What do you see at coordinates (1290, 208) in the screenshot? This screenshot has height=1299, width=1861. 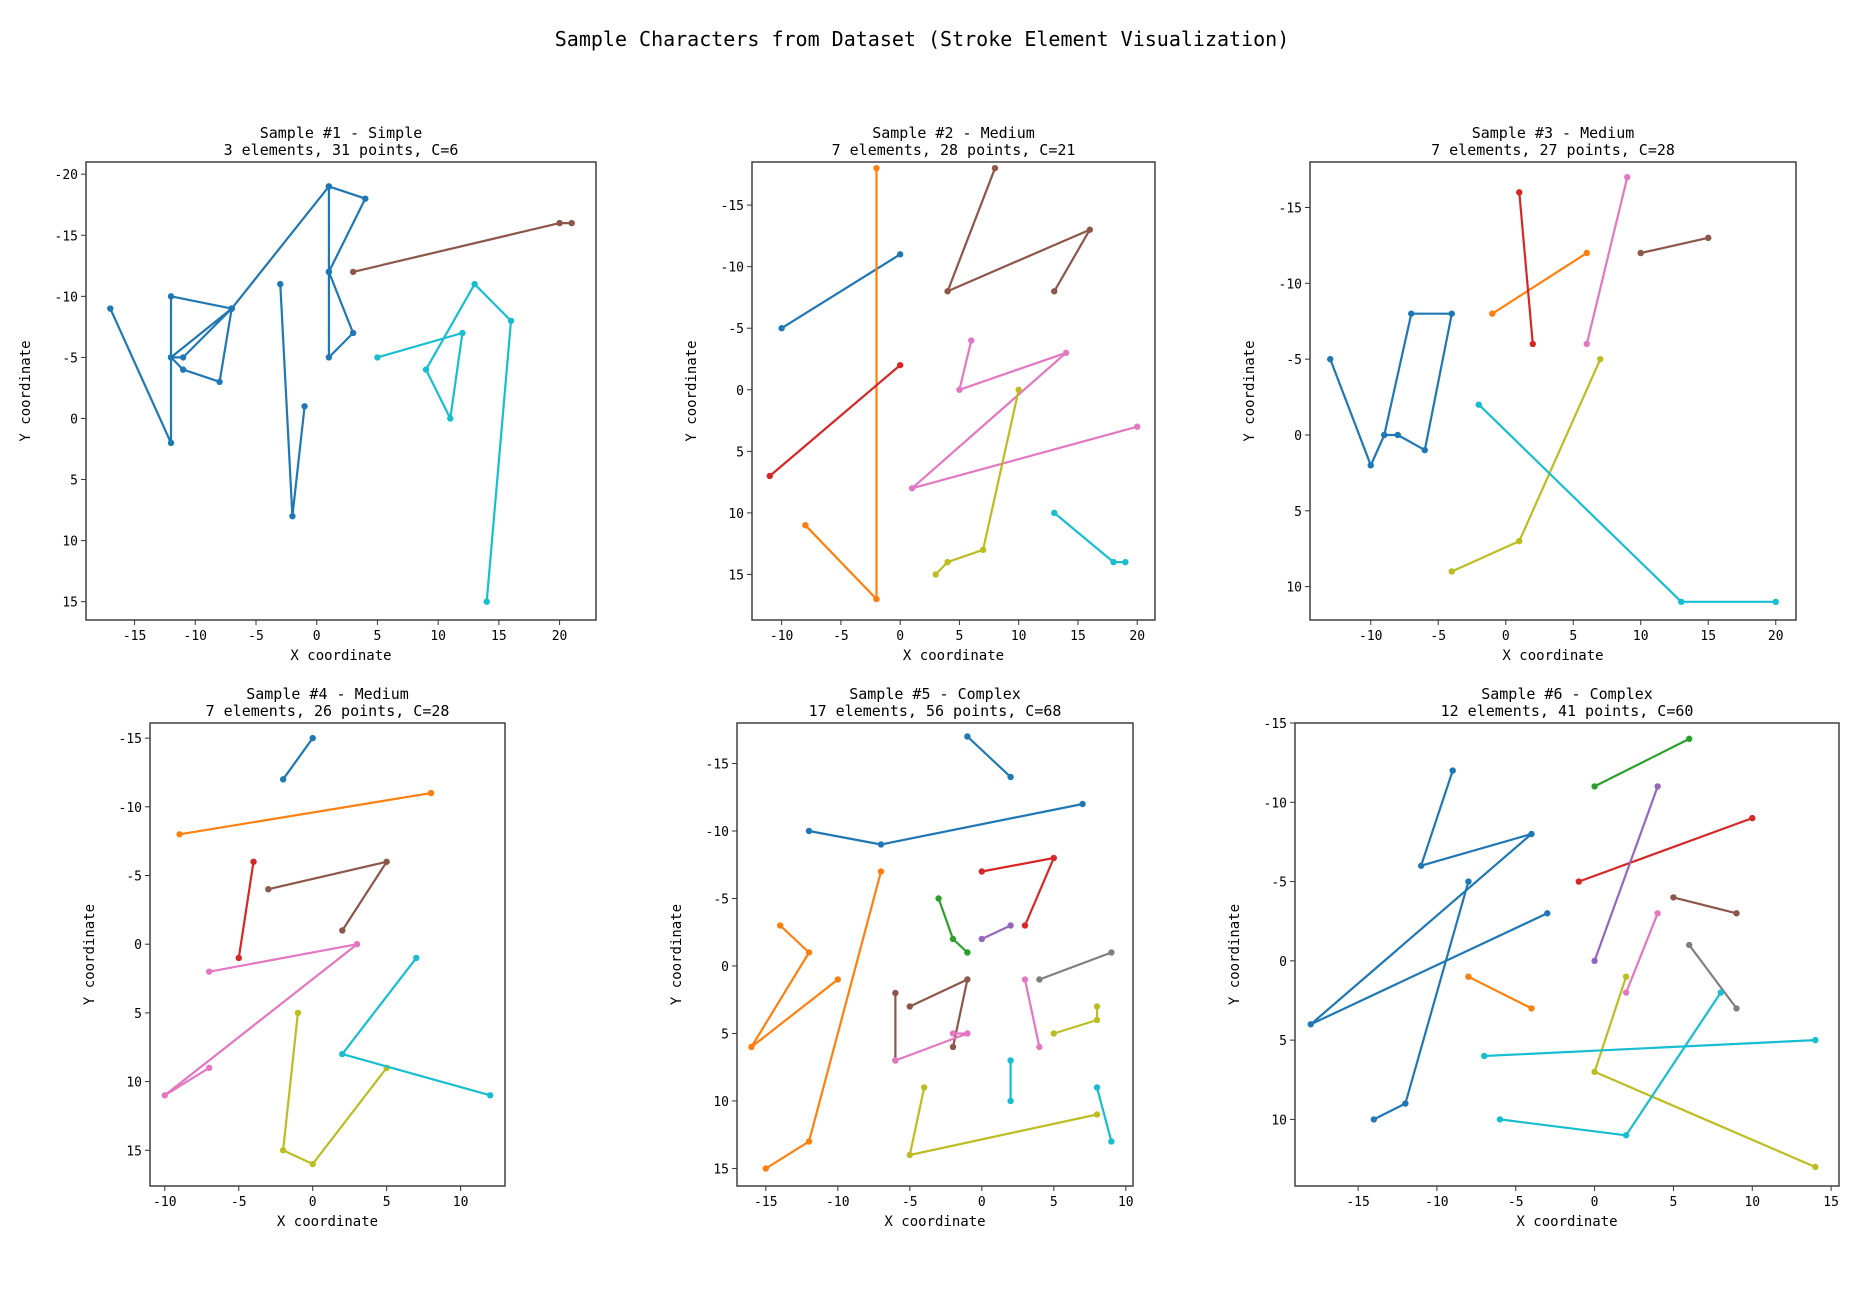 I see `y-tick-label: -15` at bounding box center [1290, 208].